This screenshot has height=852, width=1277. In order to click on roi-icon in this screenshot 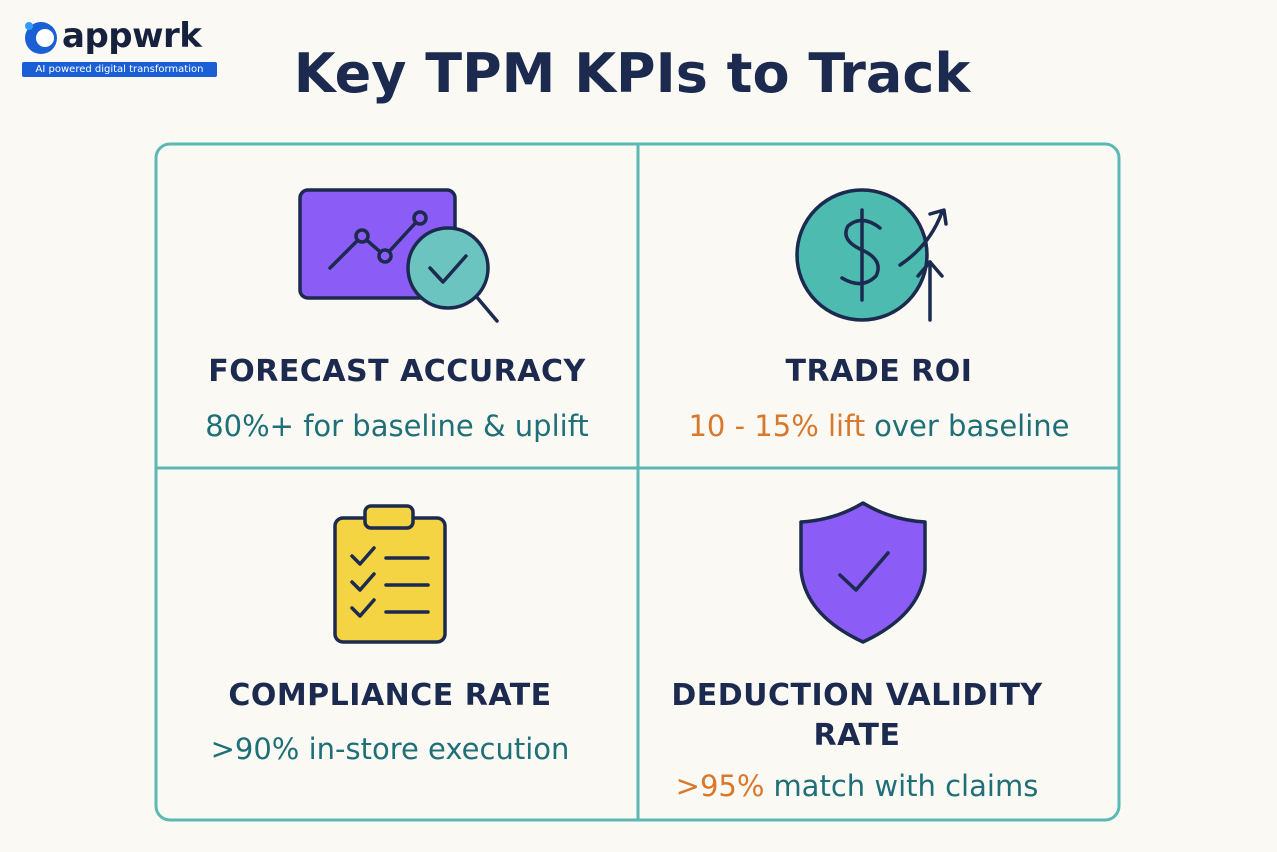, I will do `click(871, 255)`.